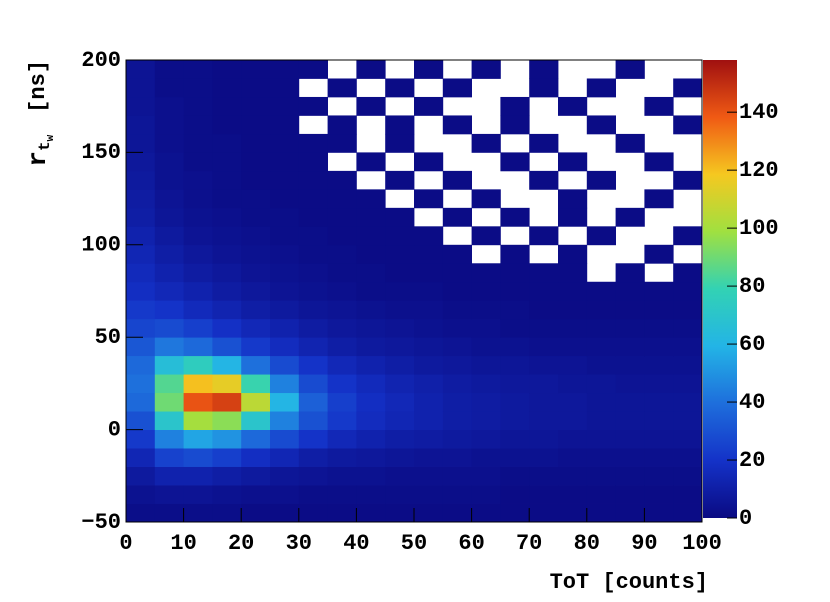  I want to click on y-tick-label: 150, so click(101, 152).